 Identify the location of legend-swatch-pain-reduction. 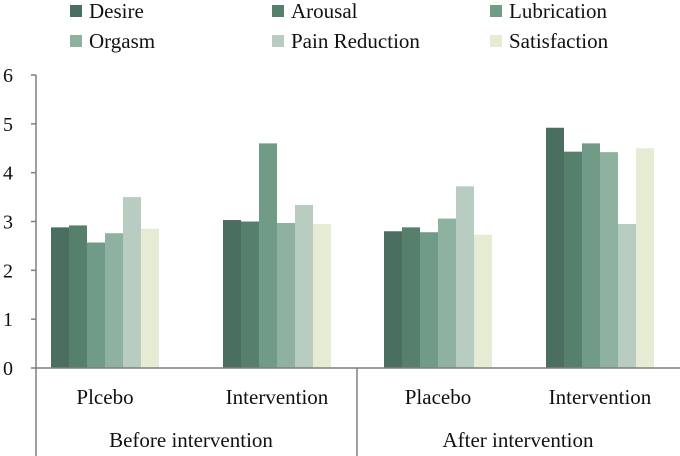
(278, 41).